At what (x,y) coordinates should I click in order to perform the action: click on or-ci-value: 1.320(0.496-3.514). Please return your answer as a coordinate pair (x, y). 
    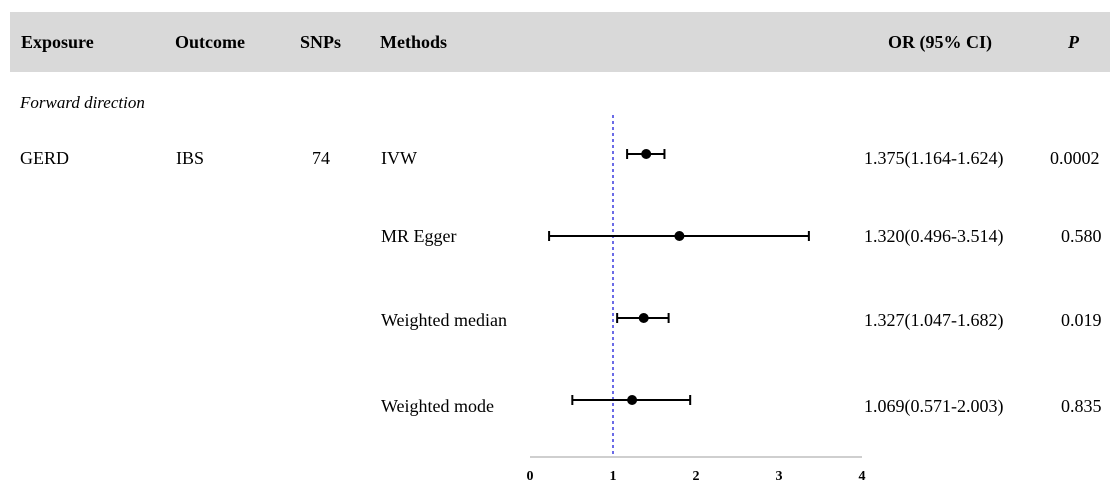
    Looking at the image, I should click on (934, 236).